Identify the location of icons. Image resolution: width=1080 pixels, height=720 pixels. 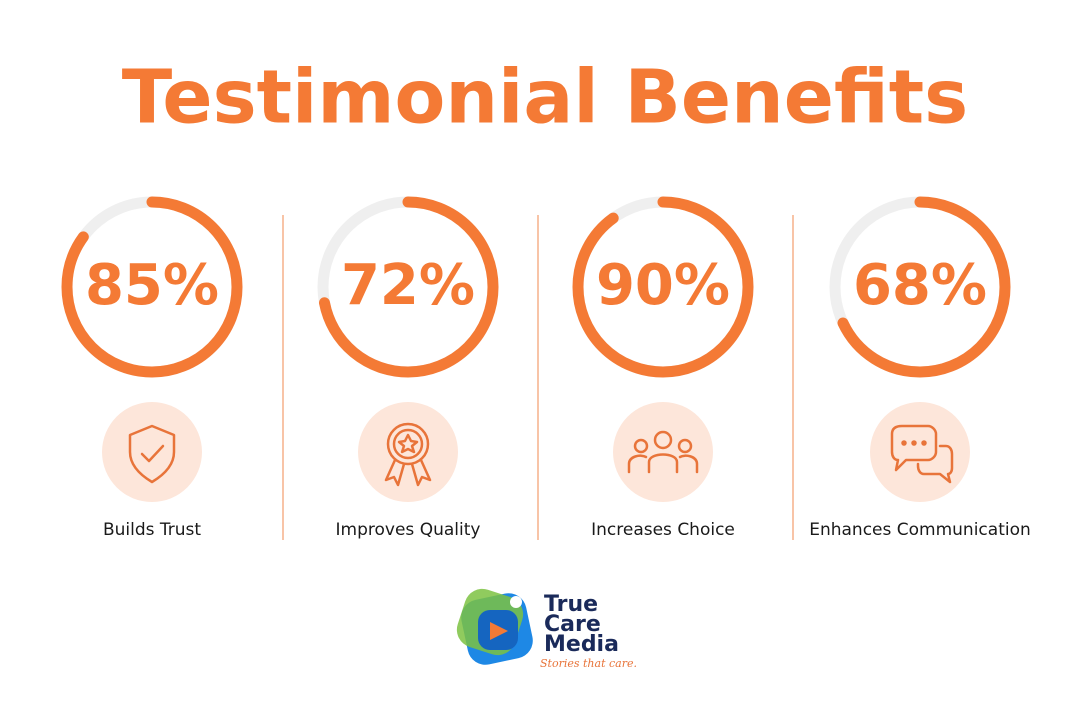
(541, 454).